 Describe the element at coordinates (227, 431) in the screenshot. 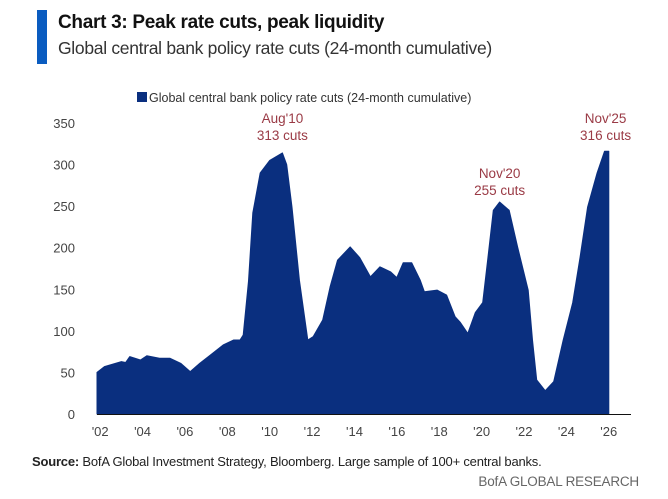

I see `x-tick-label: '08` at that location.